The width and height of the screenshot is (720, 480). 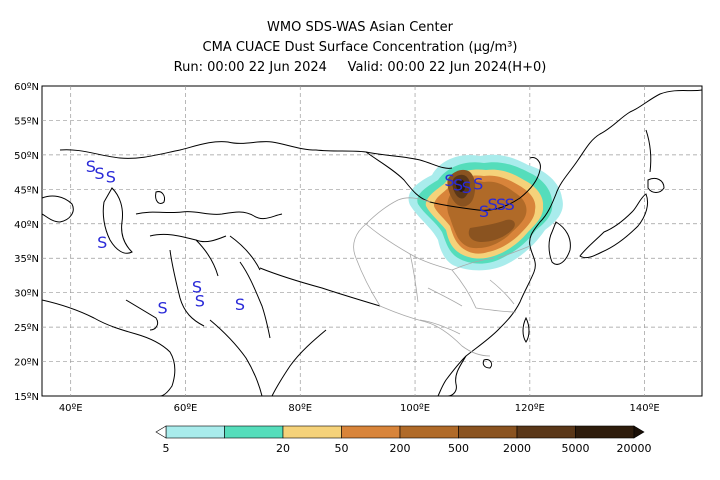 I want to click on colorbar-tick-label: 5, so click(x=166, y=448).